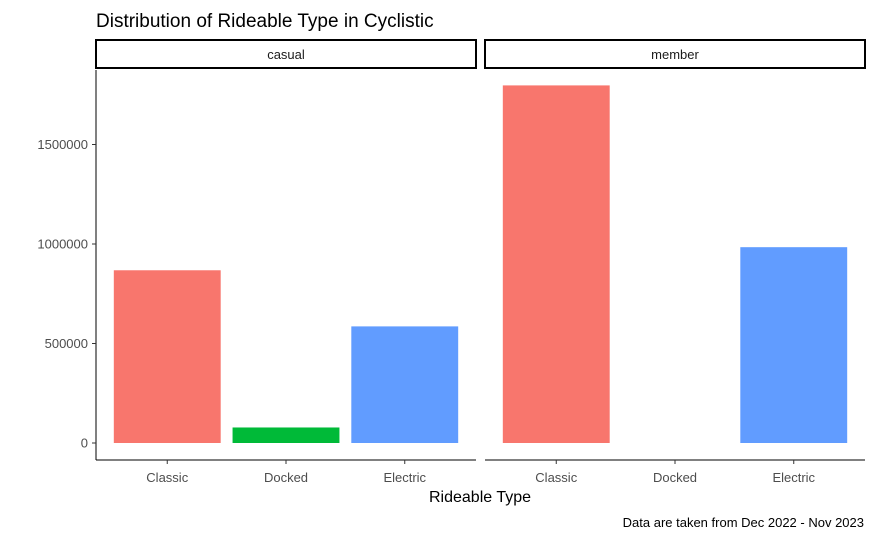  What do you see at coordinates (67, 265) in the screenshot?
I see `y-axis: 0 500000 1000000 1500000` at bounding box center [67, 265].